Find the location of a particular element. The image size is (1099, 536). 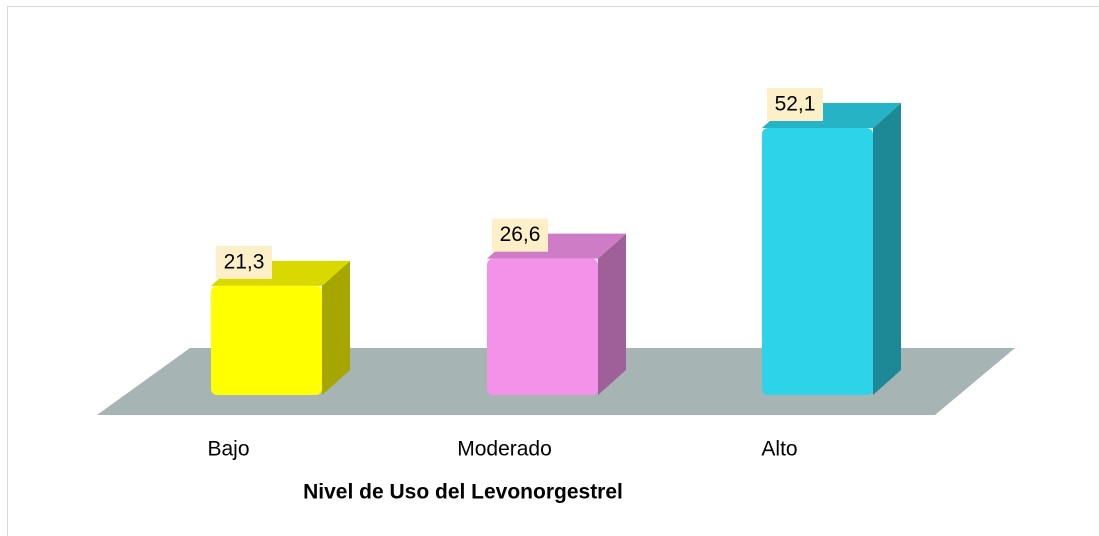

value-label: 26,6 is located at coordinates (520, 234).